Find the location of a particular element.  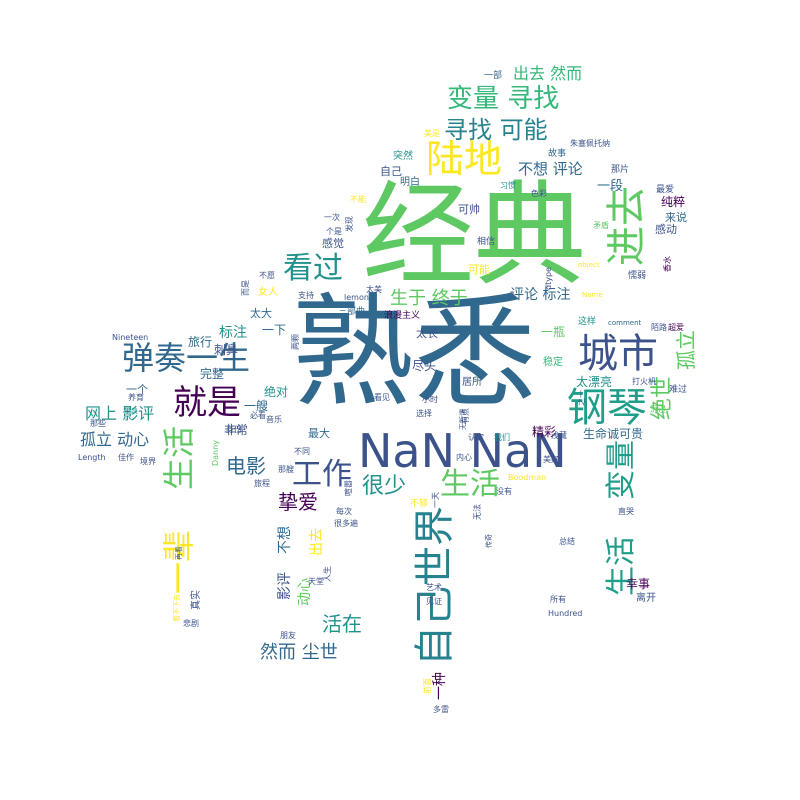

word: 不能 is located at coordinates (358, 199).